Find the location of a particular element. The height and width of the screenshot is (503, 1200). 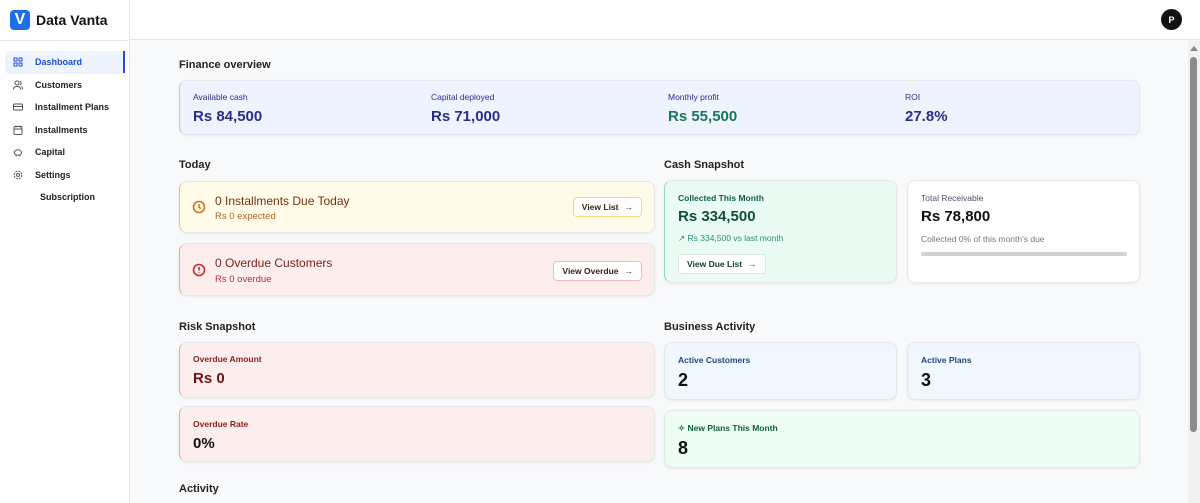

risk-snapshot-title: Risk Snapshot is located at coordinates (217, 327).